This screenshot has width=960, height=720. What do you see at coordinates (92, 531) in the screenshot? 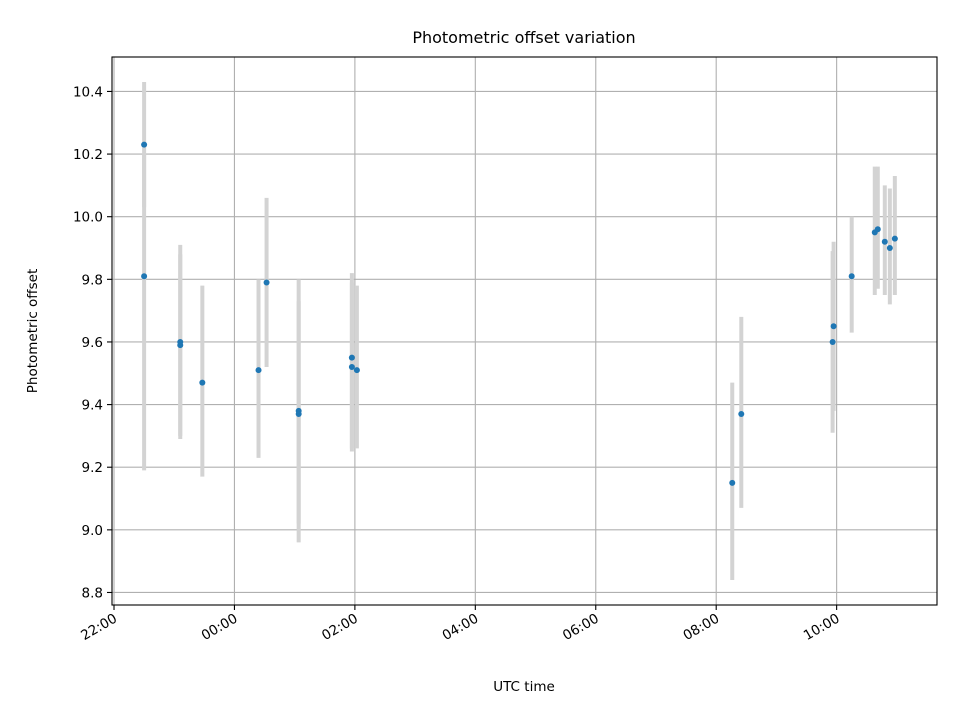
I see `y-tick-label: 9.0` at bounding box center [92, 531].